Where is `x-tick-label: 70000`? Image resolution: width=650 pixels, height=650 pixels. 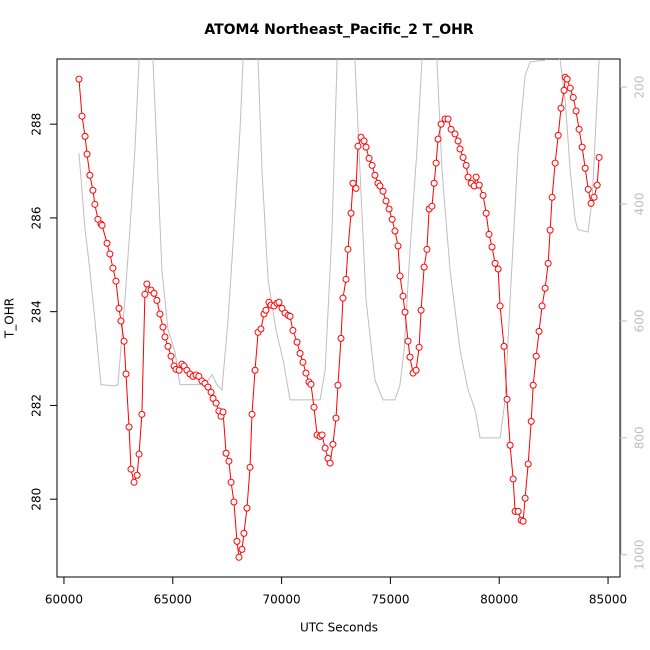 x-tick-label: 70000 is located at coordinates (281, 600).